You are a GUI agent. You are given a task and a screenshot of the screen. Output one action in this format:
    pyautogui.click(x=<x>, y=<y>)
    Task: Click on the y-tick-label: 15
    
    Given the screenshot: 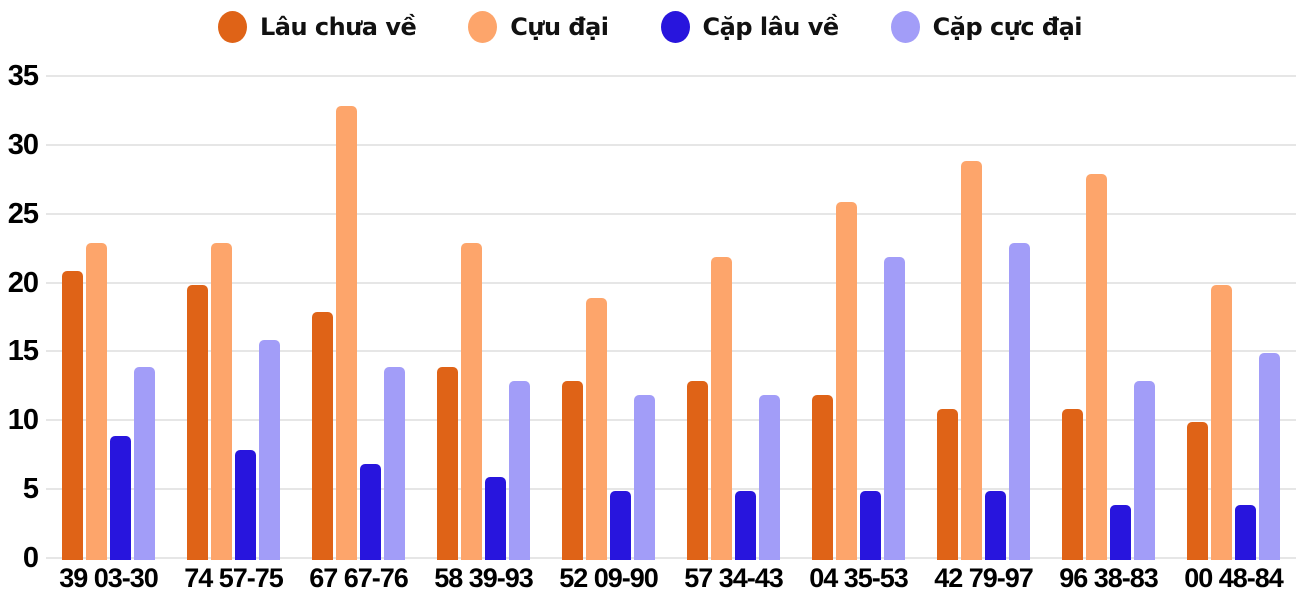 What is the action you would take?
    pyautogui.click(x=23, y=351)
    